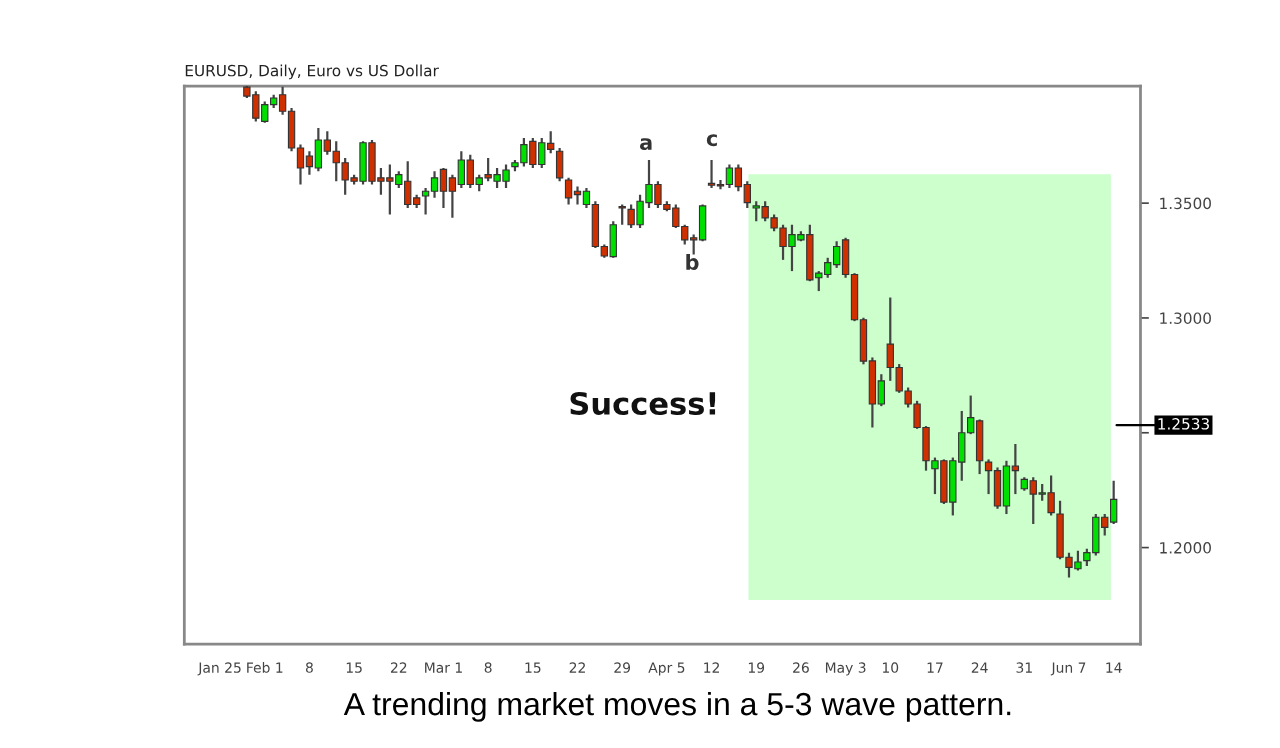  What do you see at coordinates (646, 144) in the screenshot?
I see `annotation: a` at bounding box center [646, 144].